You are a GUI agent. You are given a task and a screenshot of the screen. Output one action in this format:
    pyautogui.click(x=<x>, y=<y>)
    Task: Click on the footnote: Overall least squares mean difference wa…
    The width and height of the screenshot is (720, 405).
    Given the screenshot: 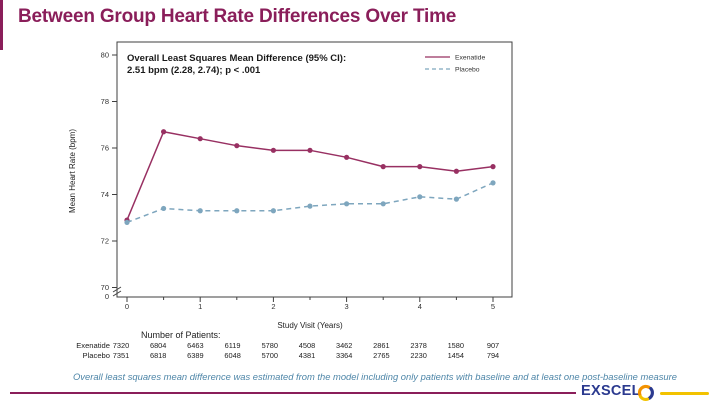 What is the action you would take?
    pyautogui.click(x=375, y=376)
    